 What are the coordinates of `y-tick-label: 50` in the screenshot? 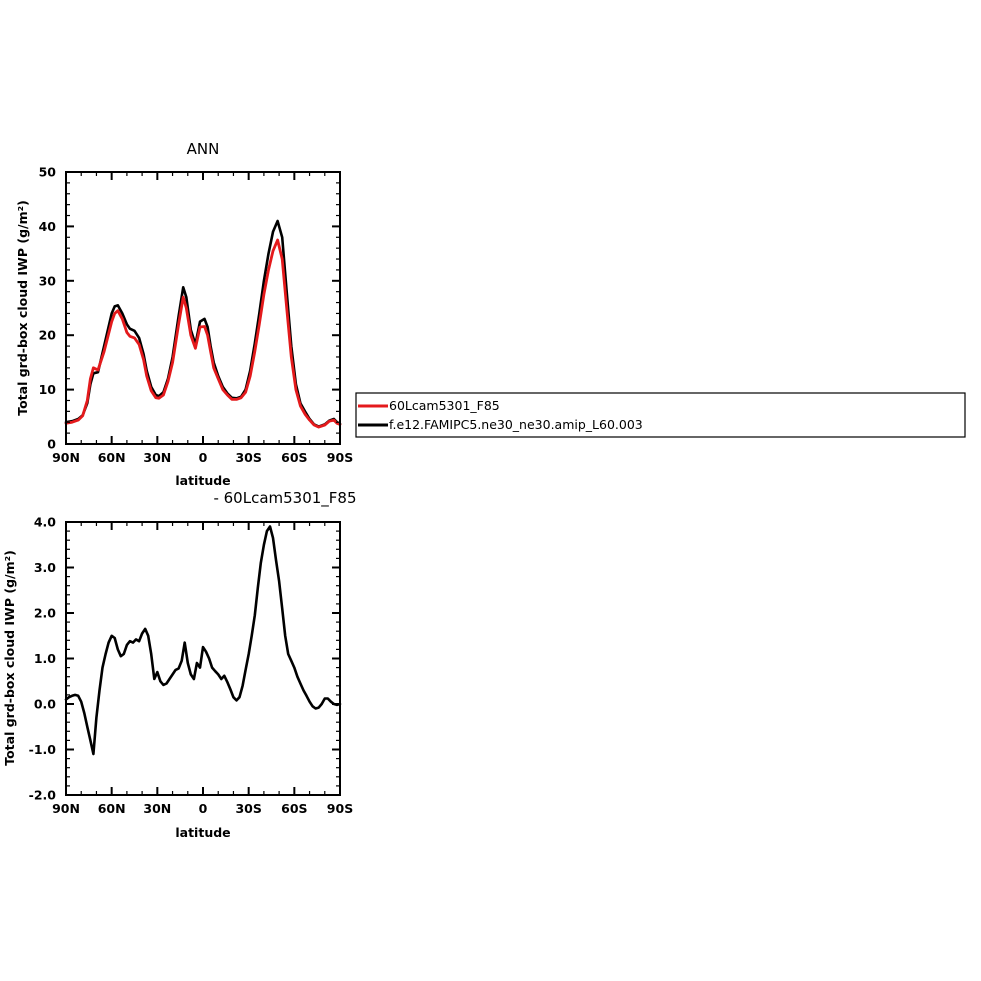 It's located at (48, 172).